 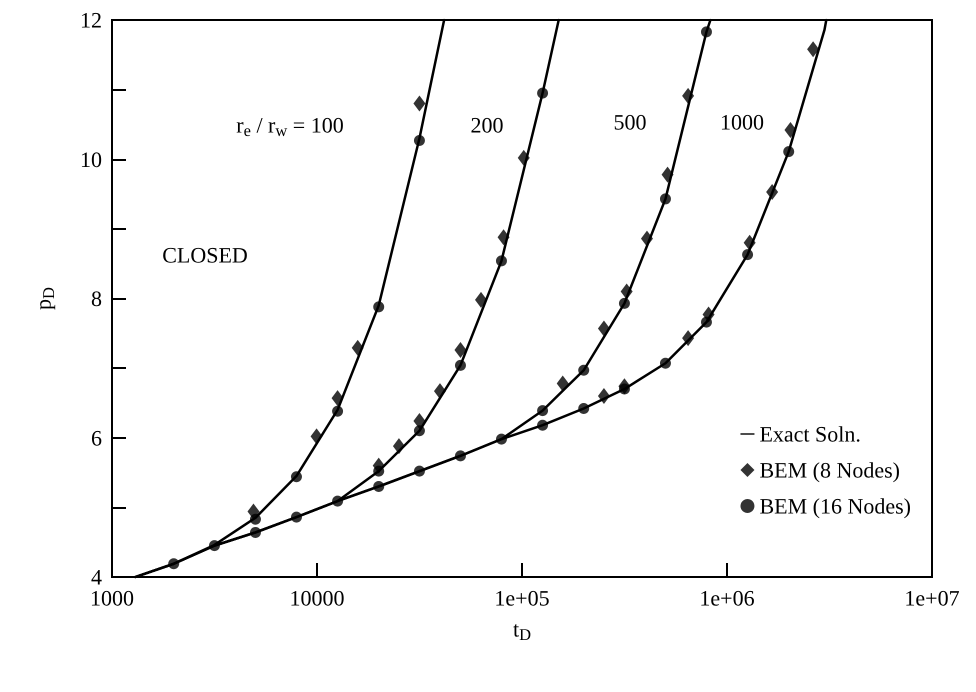 I want to click on x-tick-label: 10000, so click(x=317, y=598).